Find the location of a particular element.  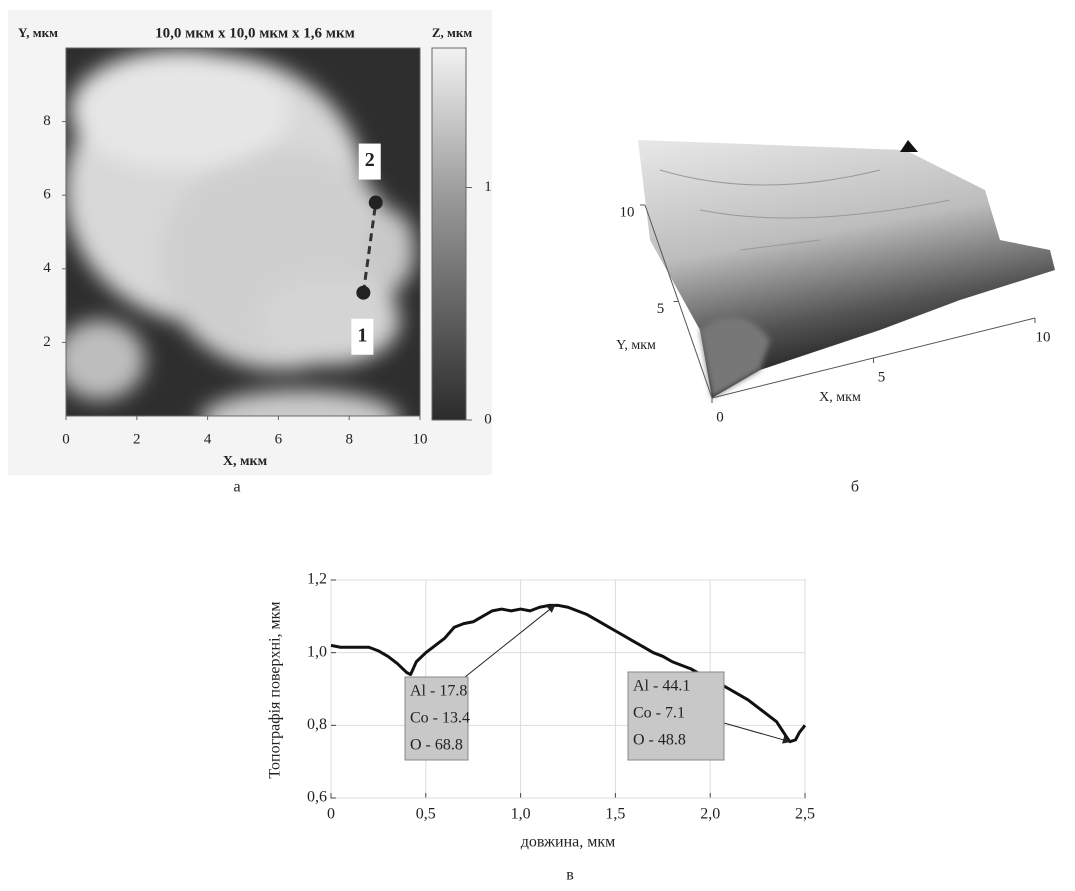

colorbar-tick-label: 0 is located at coordinates (488, 419).